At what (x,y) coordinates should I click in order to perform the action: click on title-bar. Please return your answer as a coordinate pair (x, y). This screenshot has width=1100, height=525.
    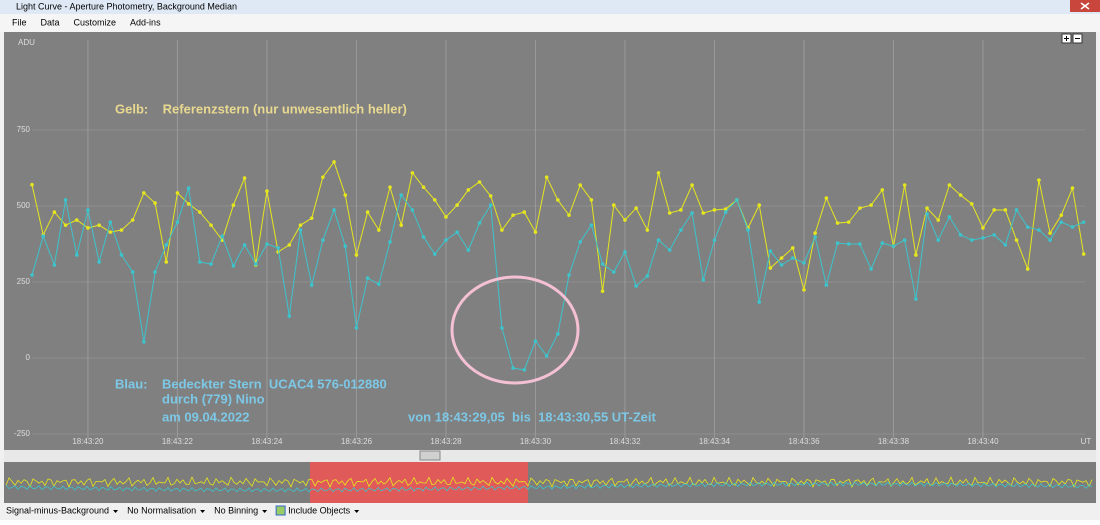
    Looking at the image, I should click on (550, 7).